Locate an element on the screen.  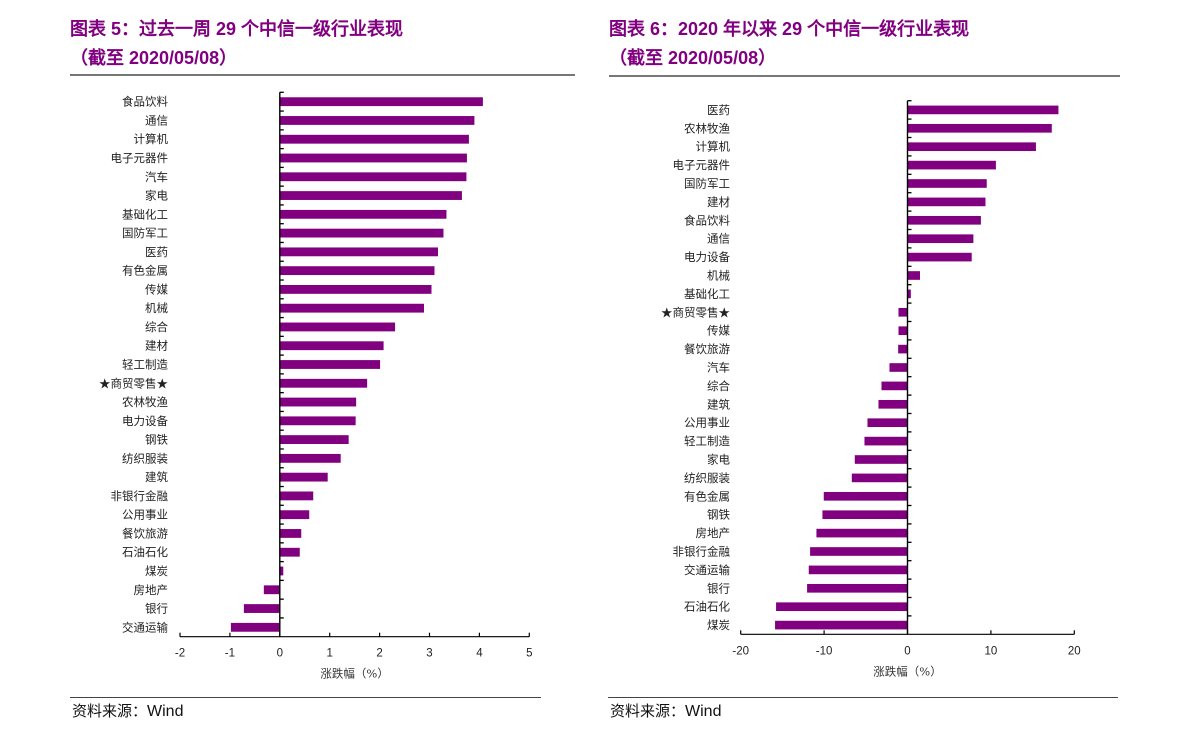
category-label: 计算机 is located at coordinates (713, 147).